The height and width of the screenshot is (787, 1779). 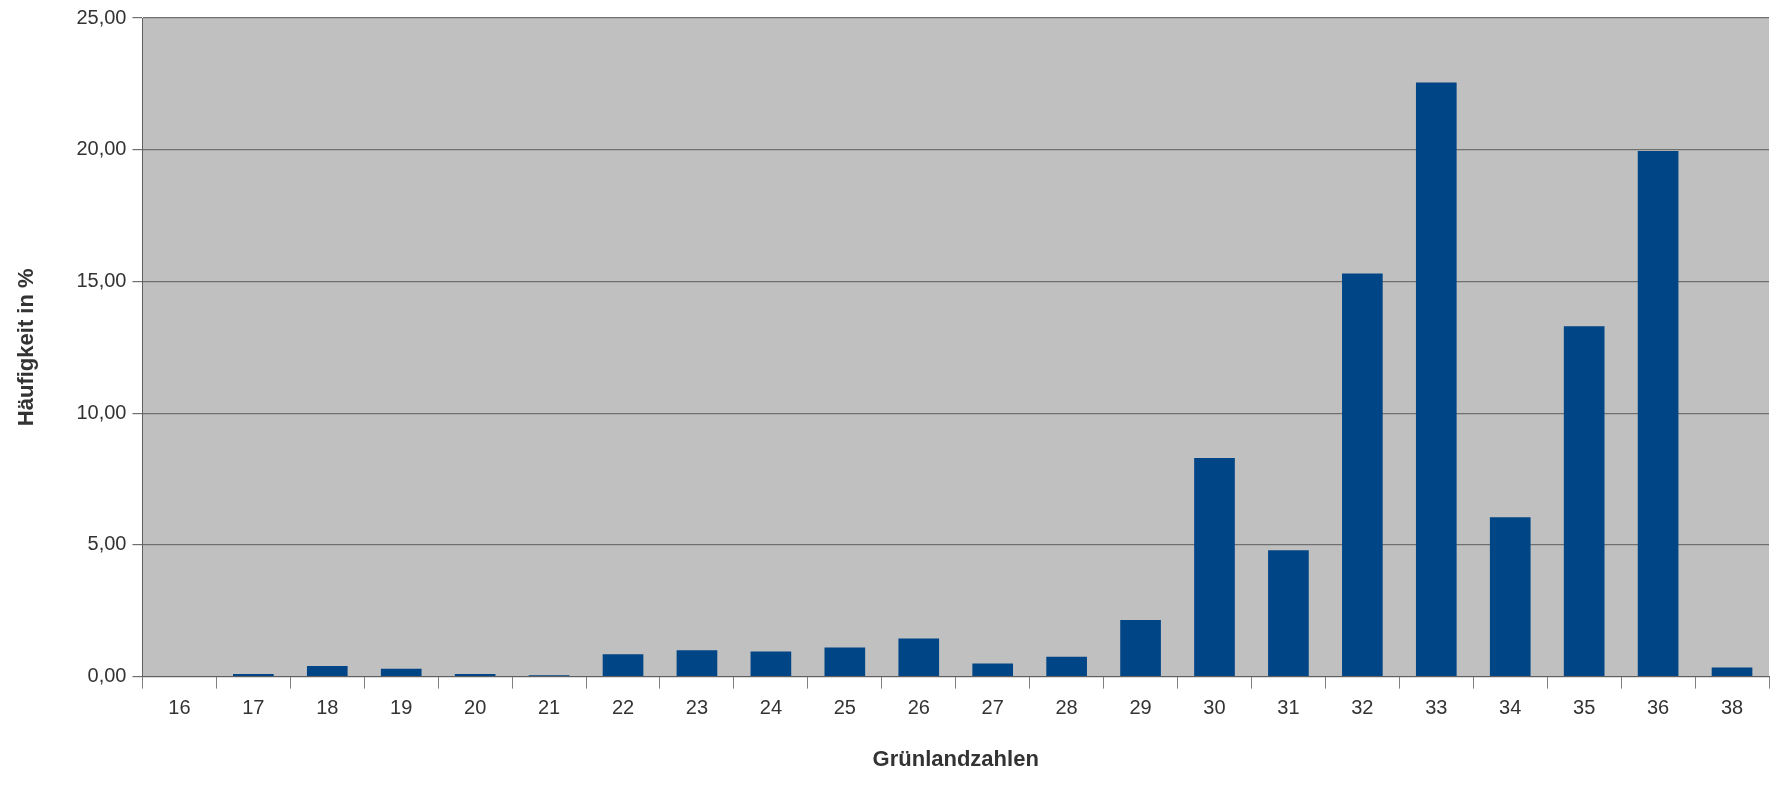 I want to click on x-tick-label: 23, so click(x=697, y=707).